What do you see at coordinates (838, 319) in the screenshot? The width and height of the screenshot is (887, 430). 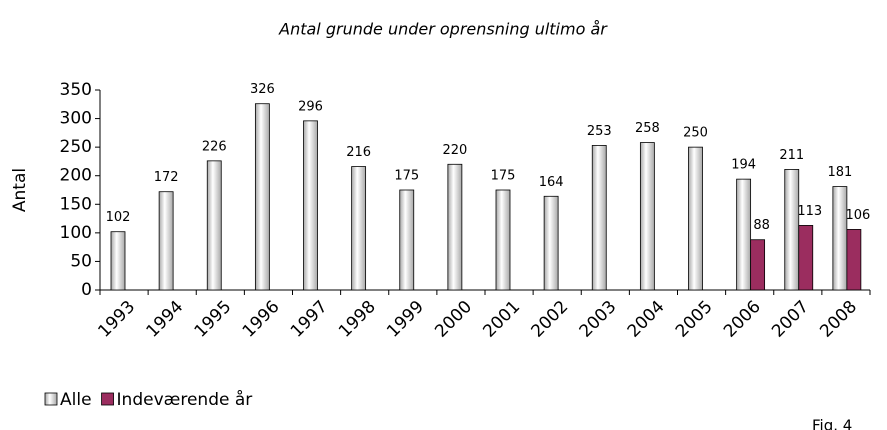 I see `x-tick-label: 2008` at bounding box center [838, 319].